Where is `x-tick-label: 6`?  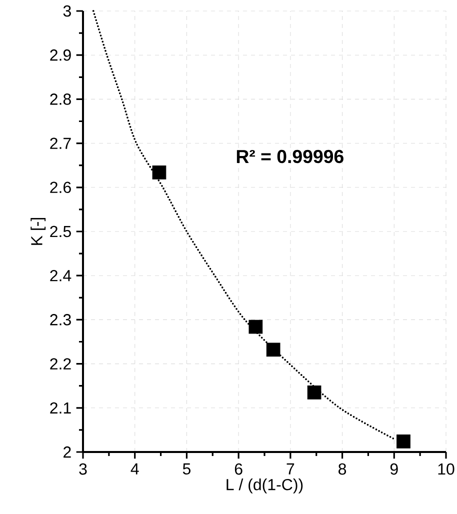
x-tick-label: 6 is located at coordinates (238, 469).